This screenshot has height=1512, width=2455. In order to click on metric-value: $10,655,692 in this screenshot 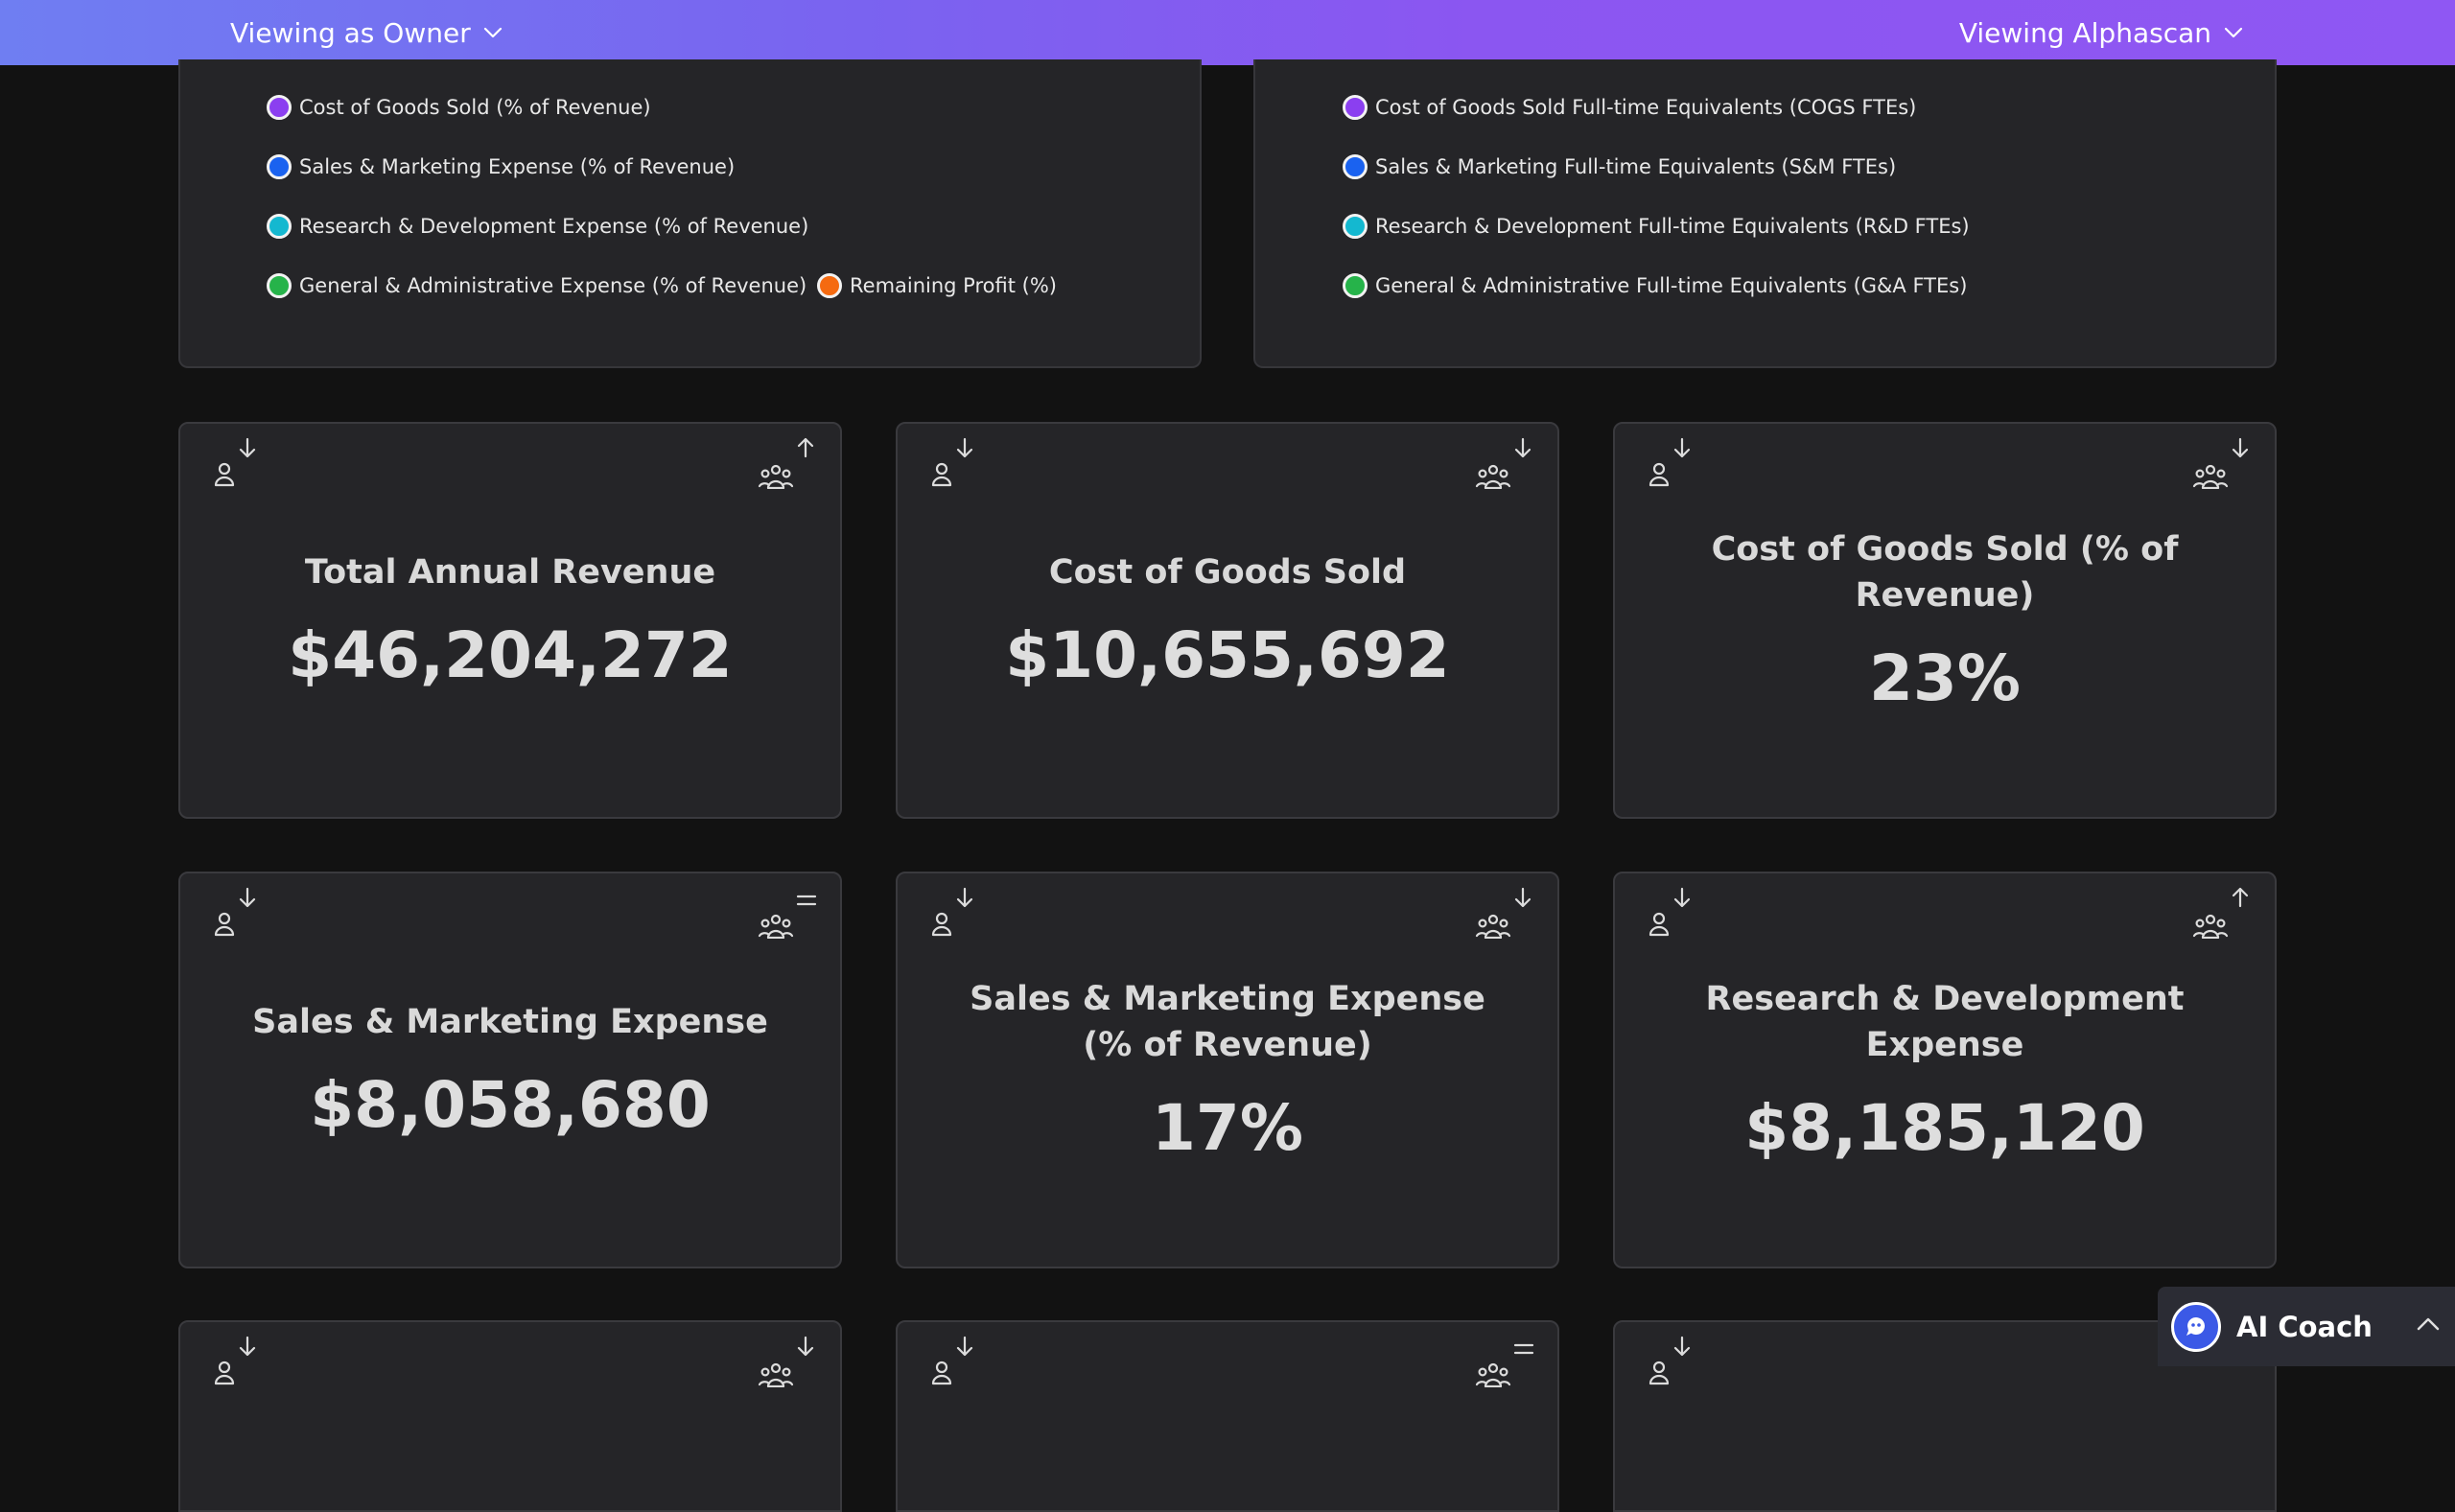, I will do `click(1227, 654)`.